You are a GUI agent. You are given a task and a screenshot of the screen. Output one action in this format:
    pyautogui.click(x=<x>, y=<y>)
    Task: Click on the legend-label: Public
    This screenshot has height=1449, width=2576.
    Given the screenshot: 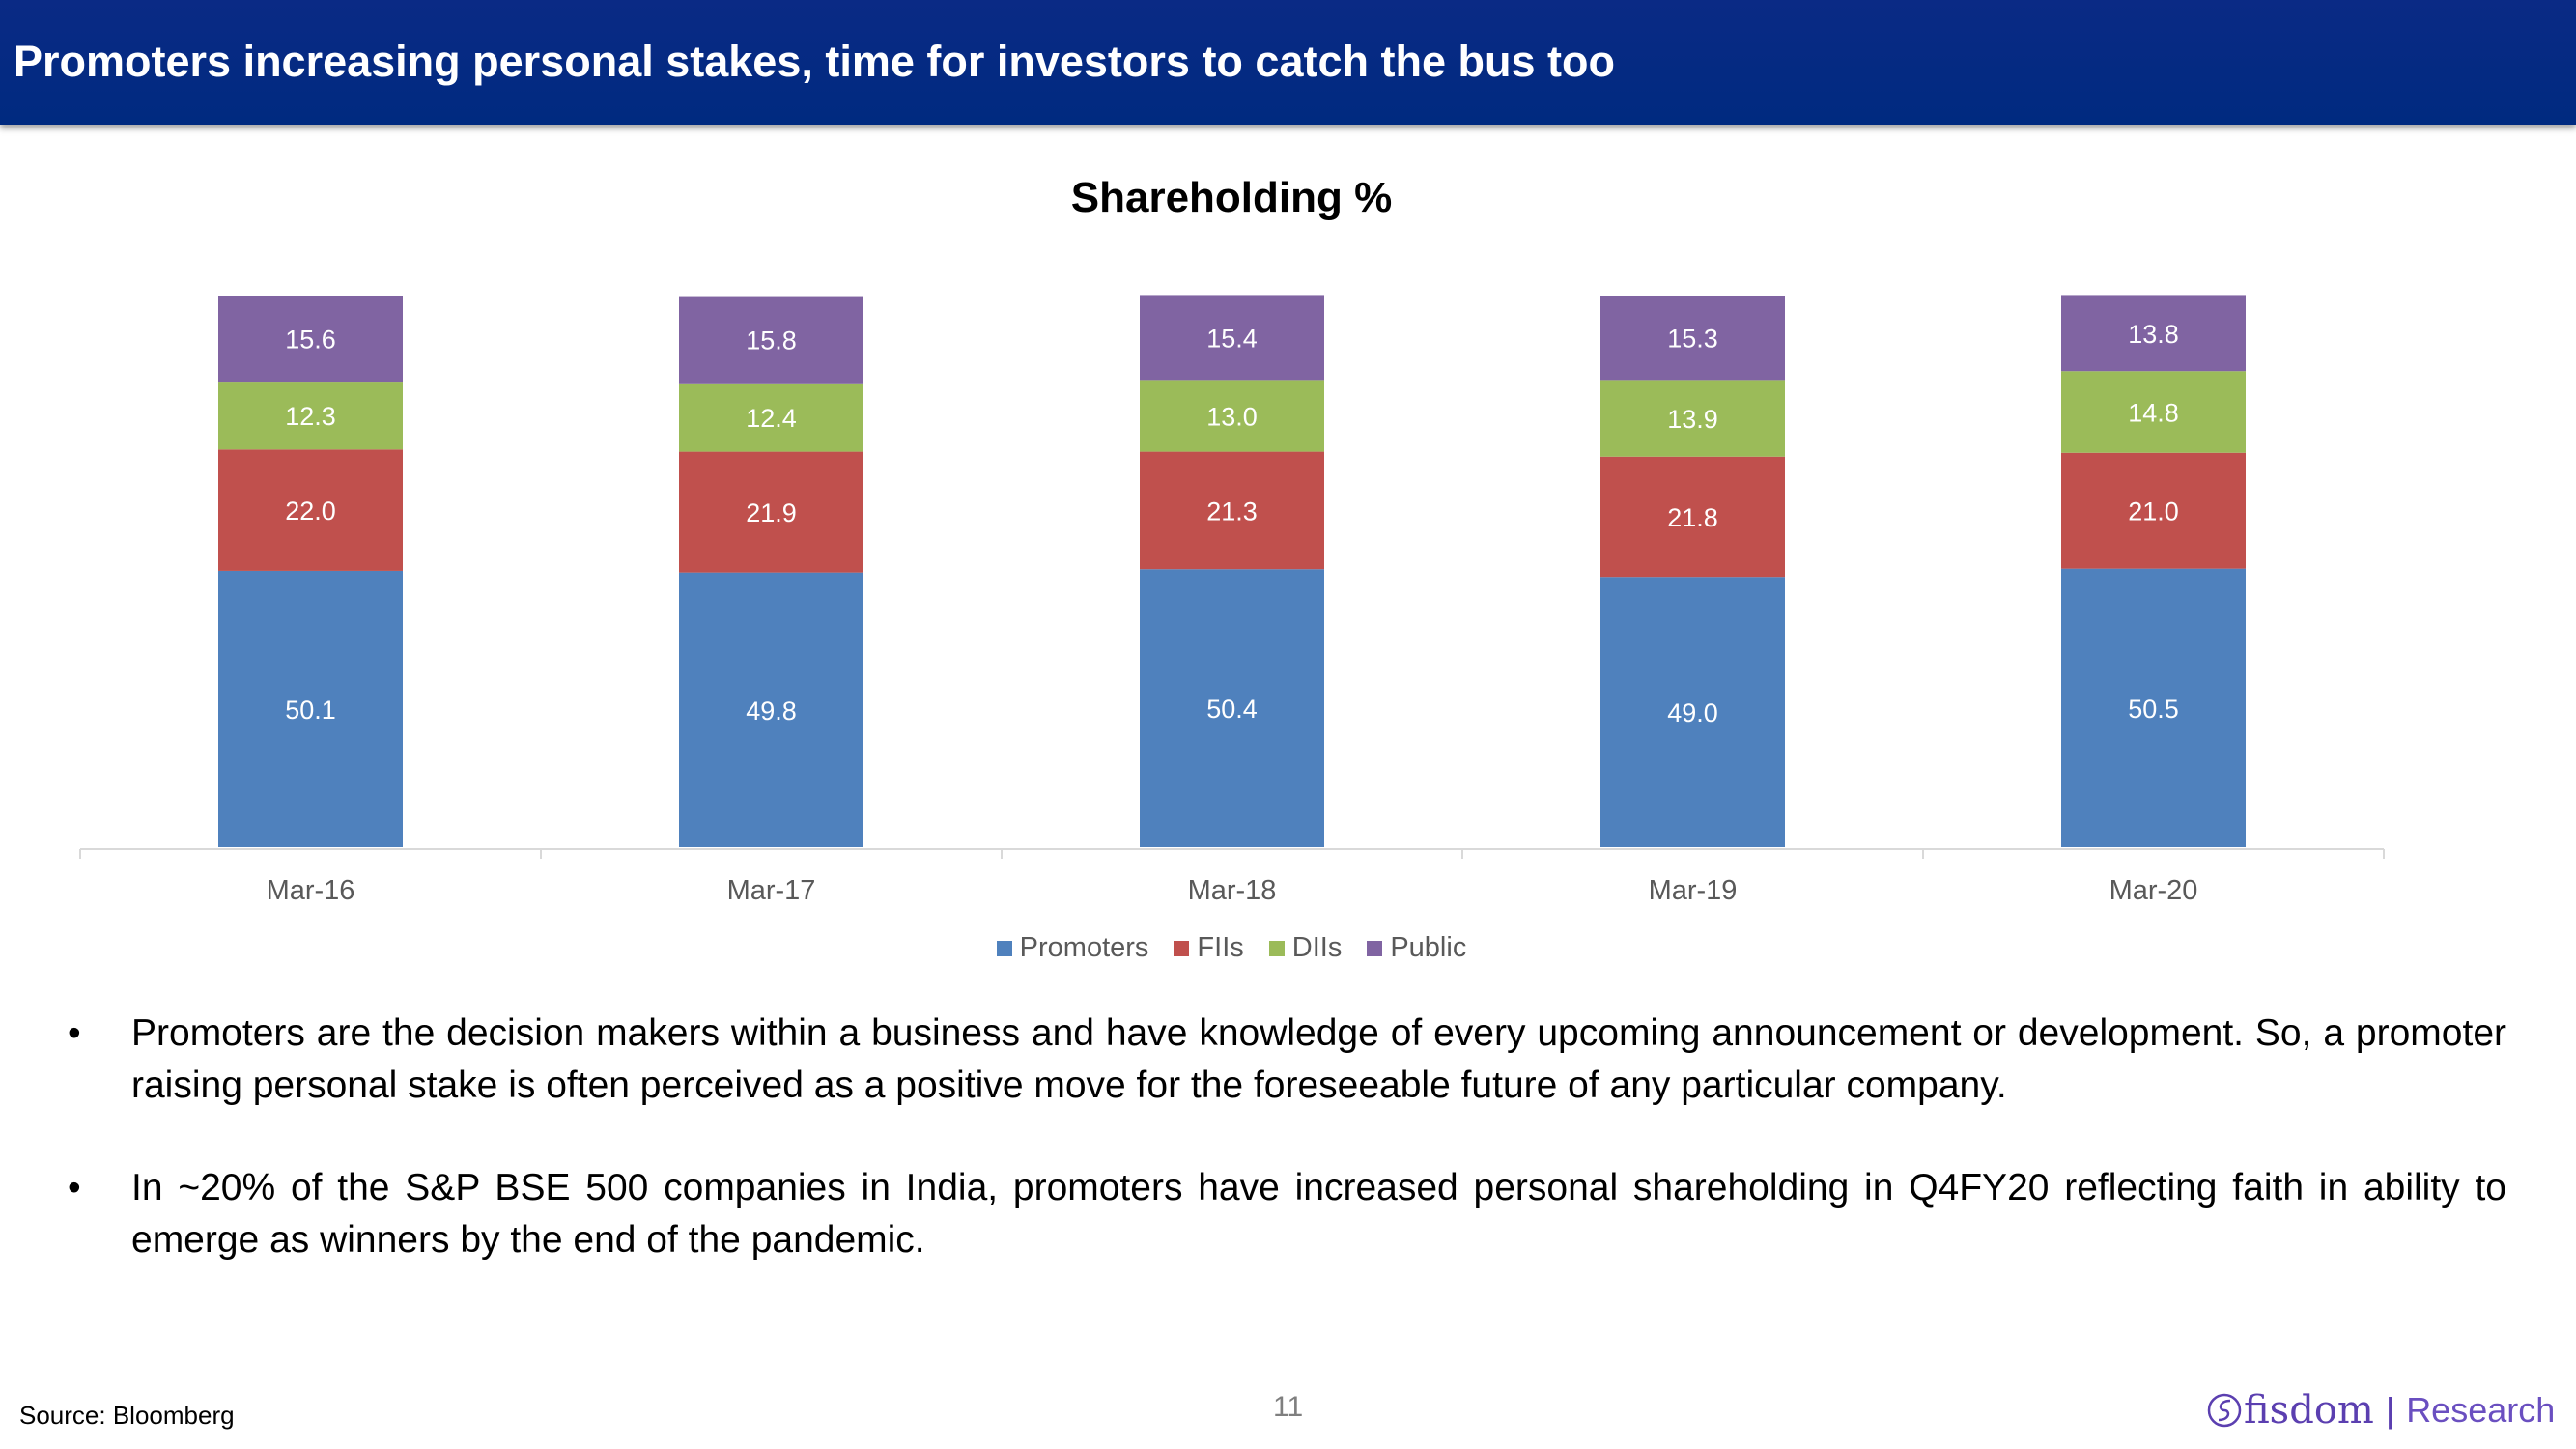 What is the action you would take?
    pyautogui.click(x=1428, y=947)
    